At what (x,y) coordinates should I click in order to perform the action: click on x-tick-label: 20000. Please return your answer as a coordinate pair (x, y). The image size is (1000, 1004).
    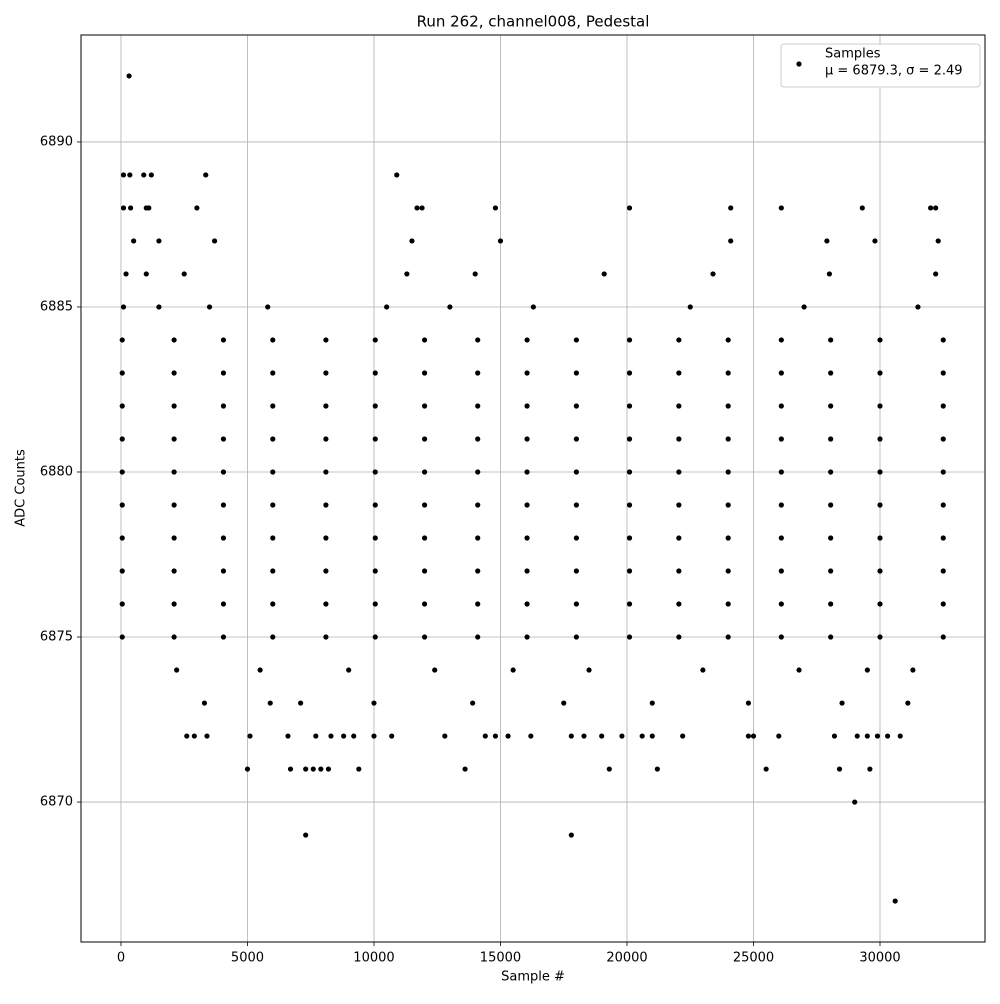
    Looking at the image, I should click on (626, 958).